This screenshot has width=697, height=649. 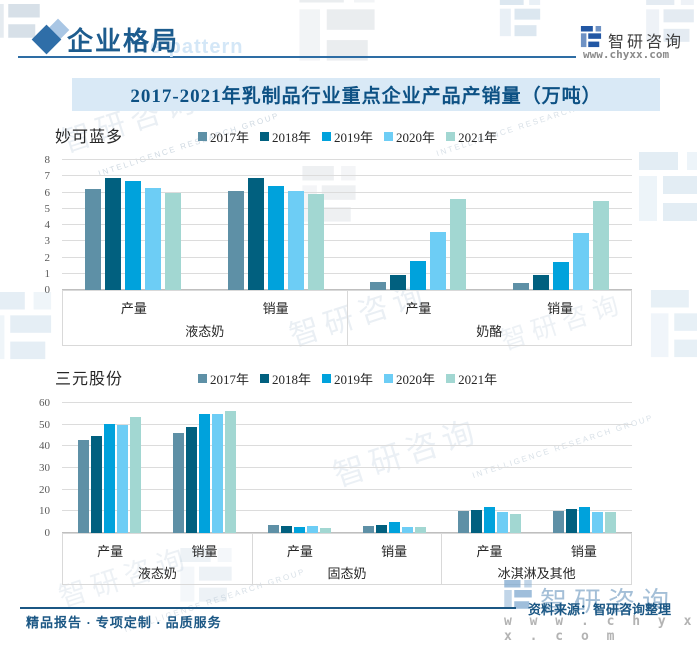 What do you see at coordinates (47, 290) in the screenshot?
I see `y-tick-label: 0` at bounding box center [47, 290].